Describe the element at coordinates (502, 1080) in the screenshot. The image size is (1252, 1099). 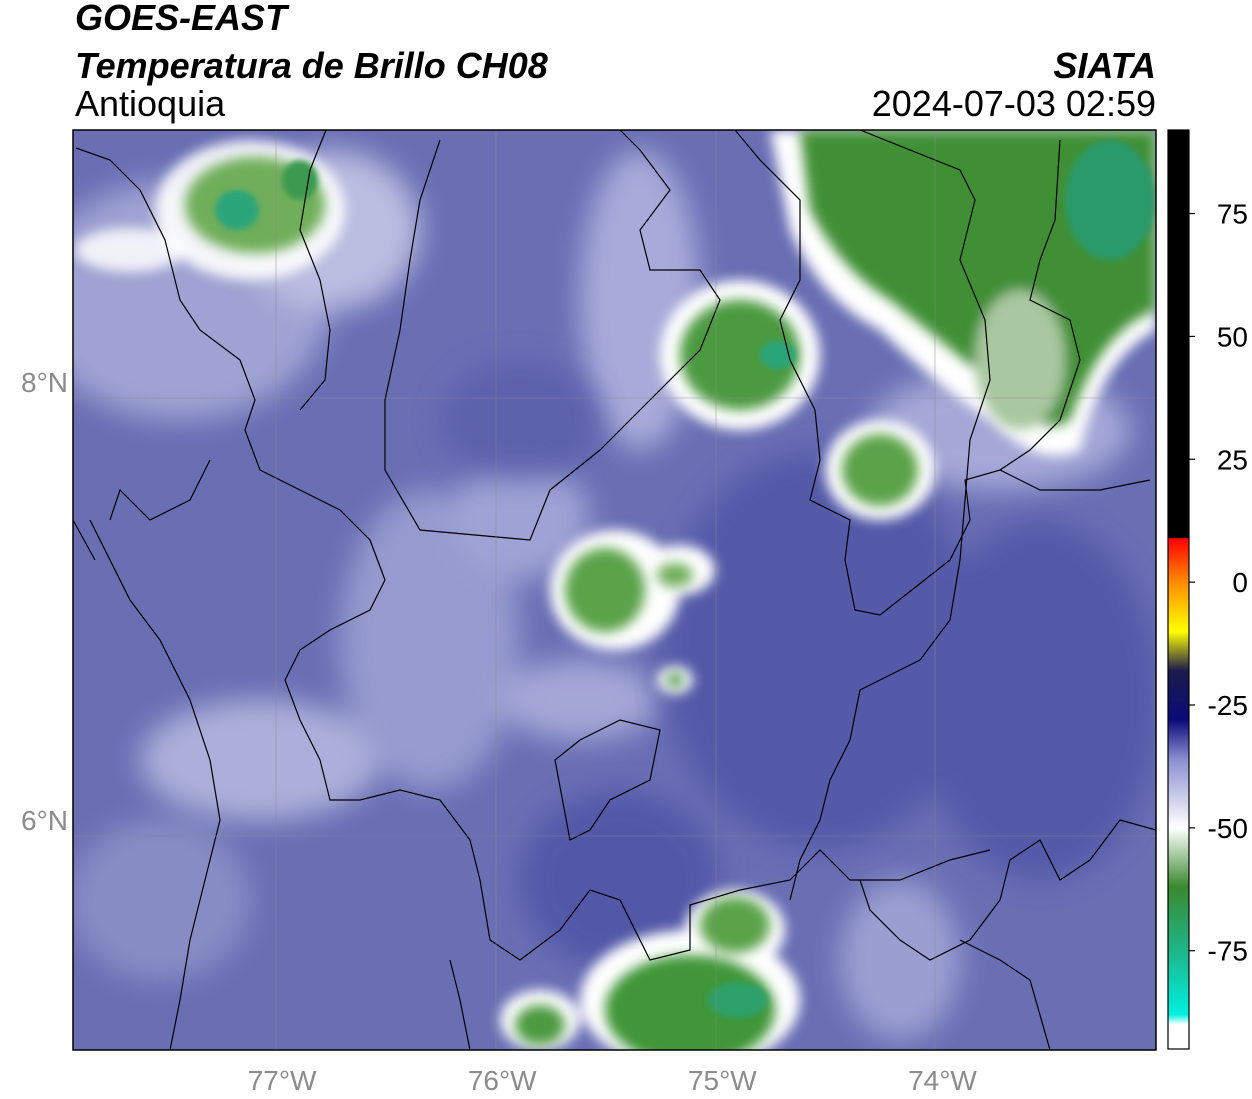
I see `lon-tick-label: 76°W` at that location.